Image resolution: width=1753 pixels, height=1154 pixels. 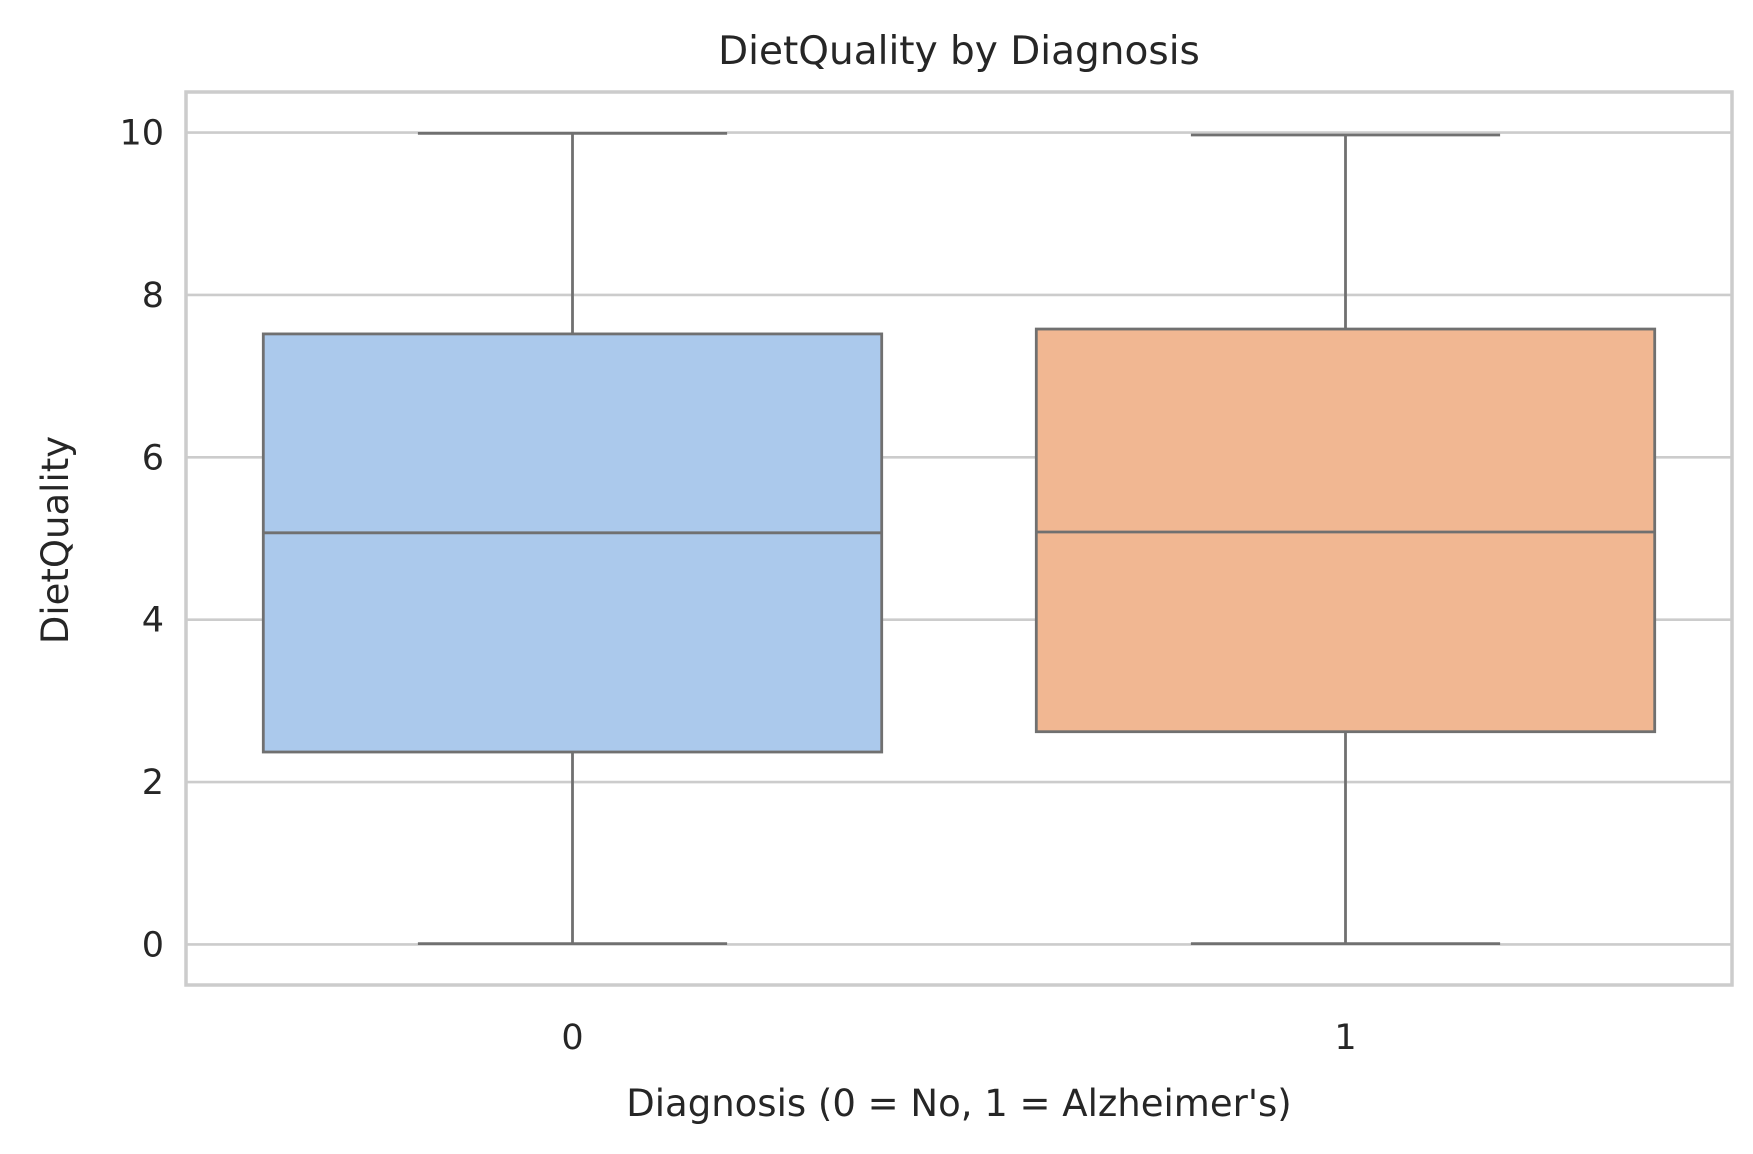 What do you see at coordinates (959, 51) in the screenshot?
I see `chart-title: DietQuality by Diagnosis` at bounding box center [959, 51].